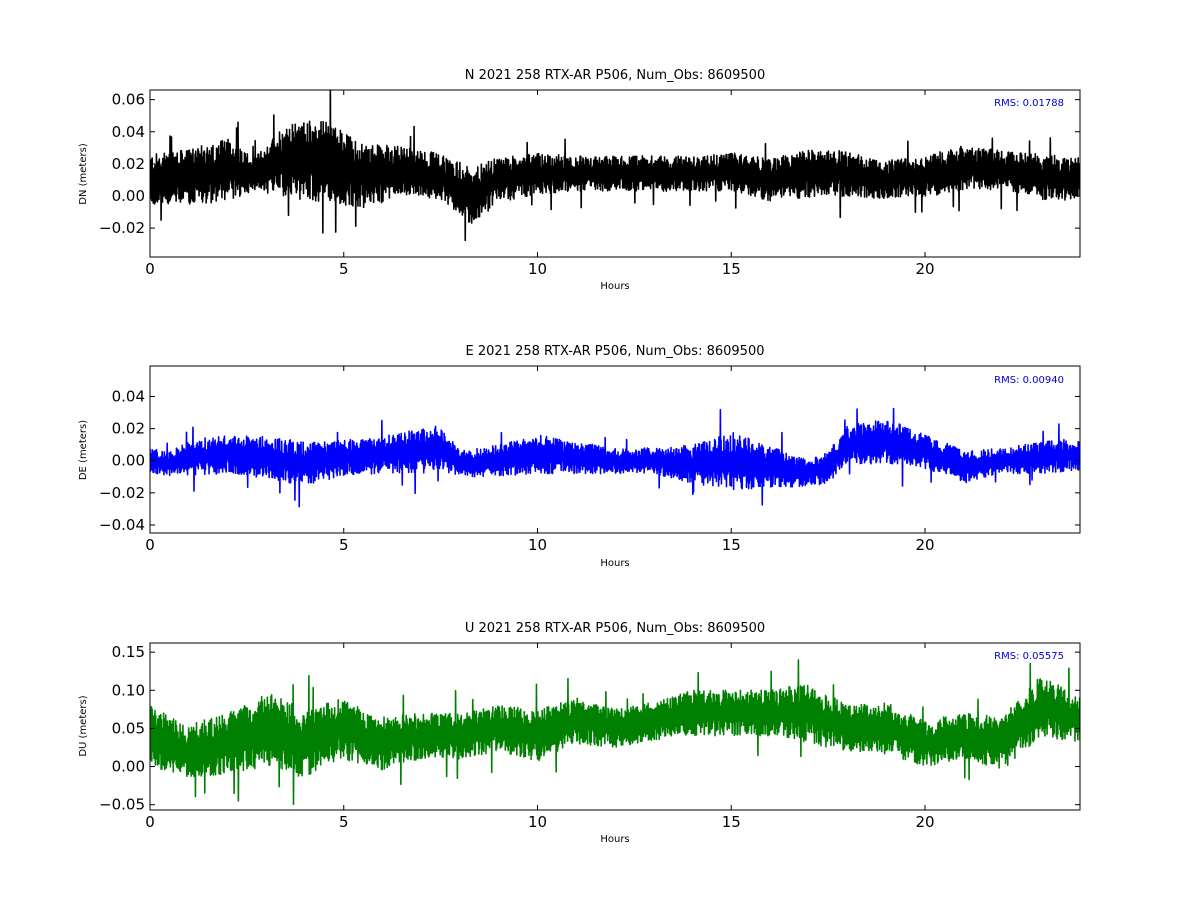 This screenshot has width=1200, height=900. I want to click on north-x-tick-label: 10, so click(537, 269).